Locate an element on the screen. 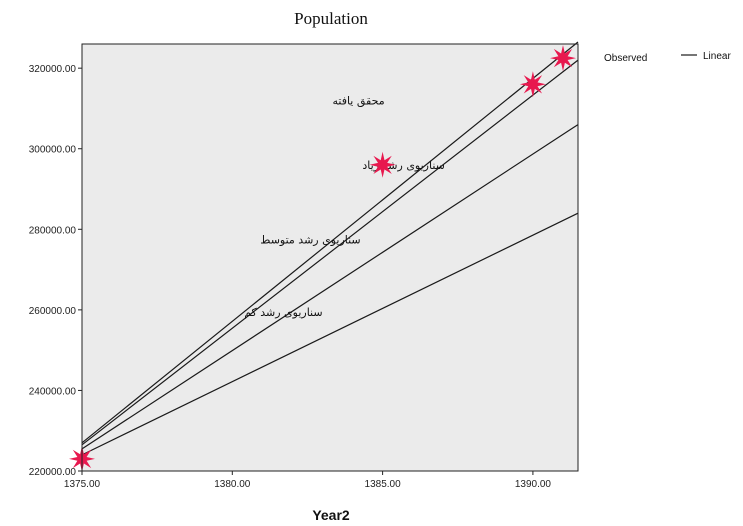 The width and height of the screenshot is (743, 526). x-axis-label: Year2 is located at coordinates (331, 515).